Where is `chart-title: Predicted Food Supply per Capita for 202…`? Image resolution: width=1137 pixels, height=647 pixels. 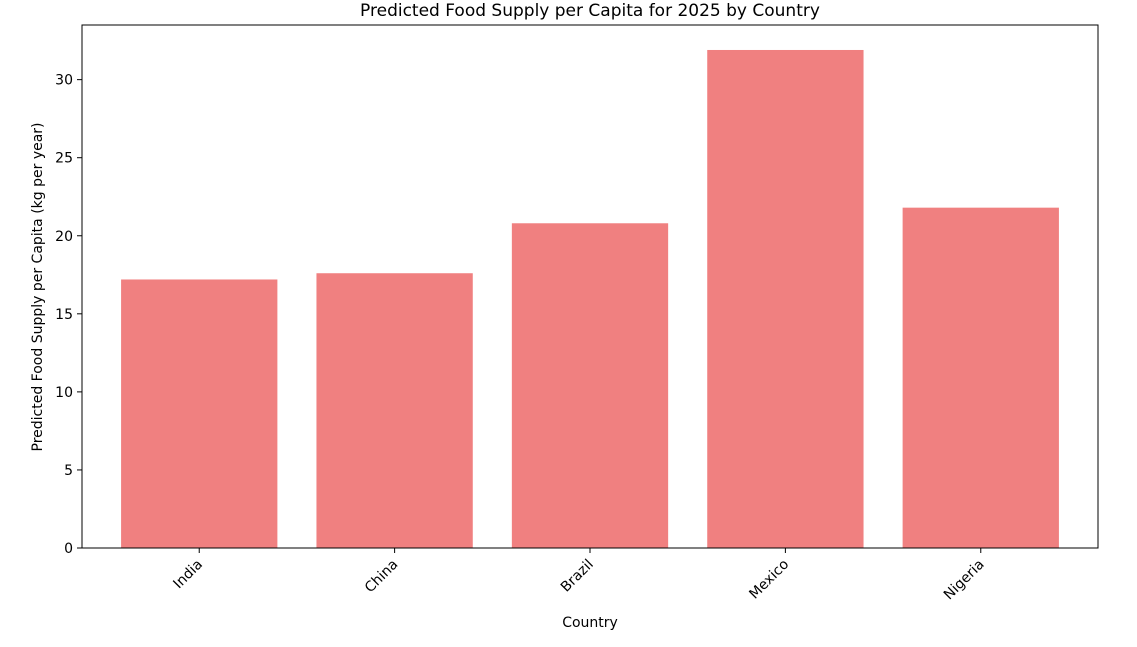
chart-title: Predicted Food Supply per Capita for 202… is located at coordinates (590, 11).